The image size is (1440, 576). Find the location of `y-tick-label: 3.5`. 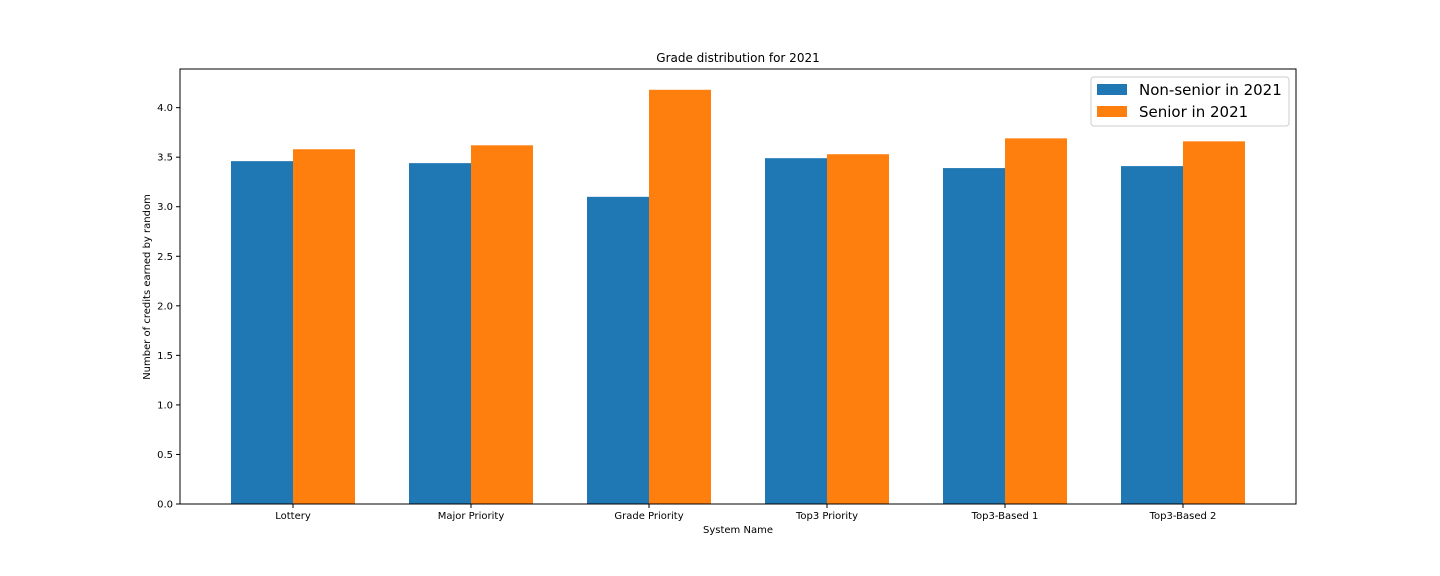

y-tick-label: 3.5 is located at coordinates (165, 158).